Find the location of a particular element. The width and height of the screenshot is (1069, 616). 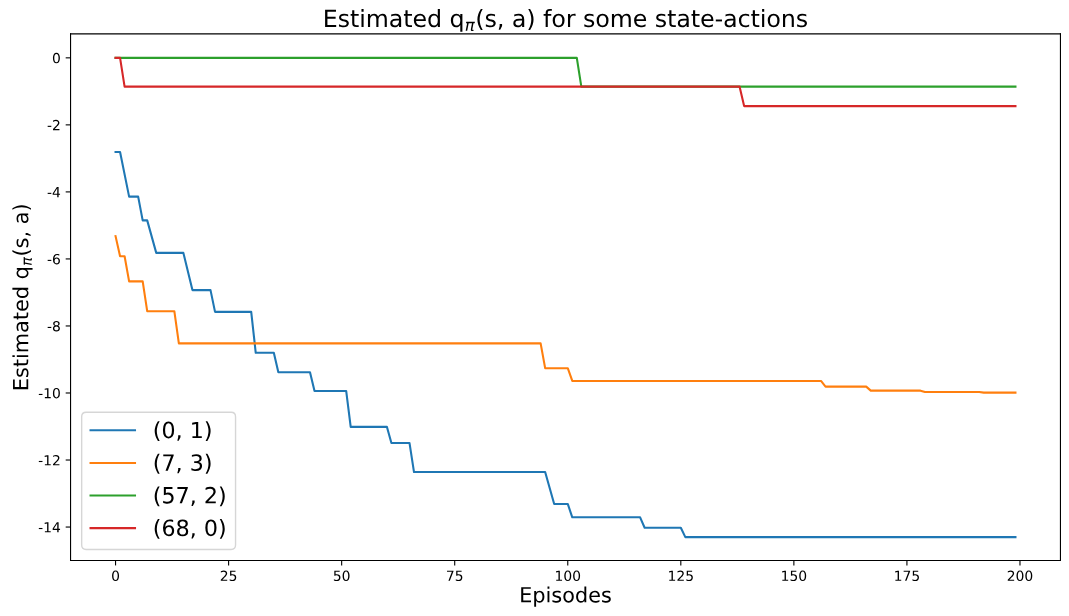

x-tick-label: 125 is located at coordinates (681, 576).